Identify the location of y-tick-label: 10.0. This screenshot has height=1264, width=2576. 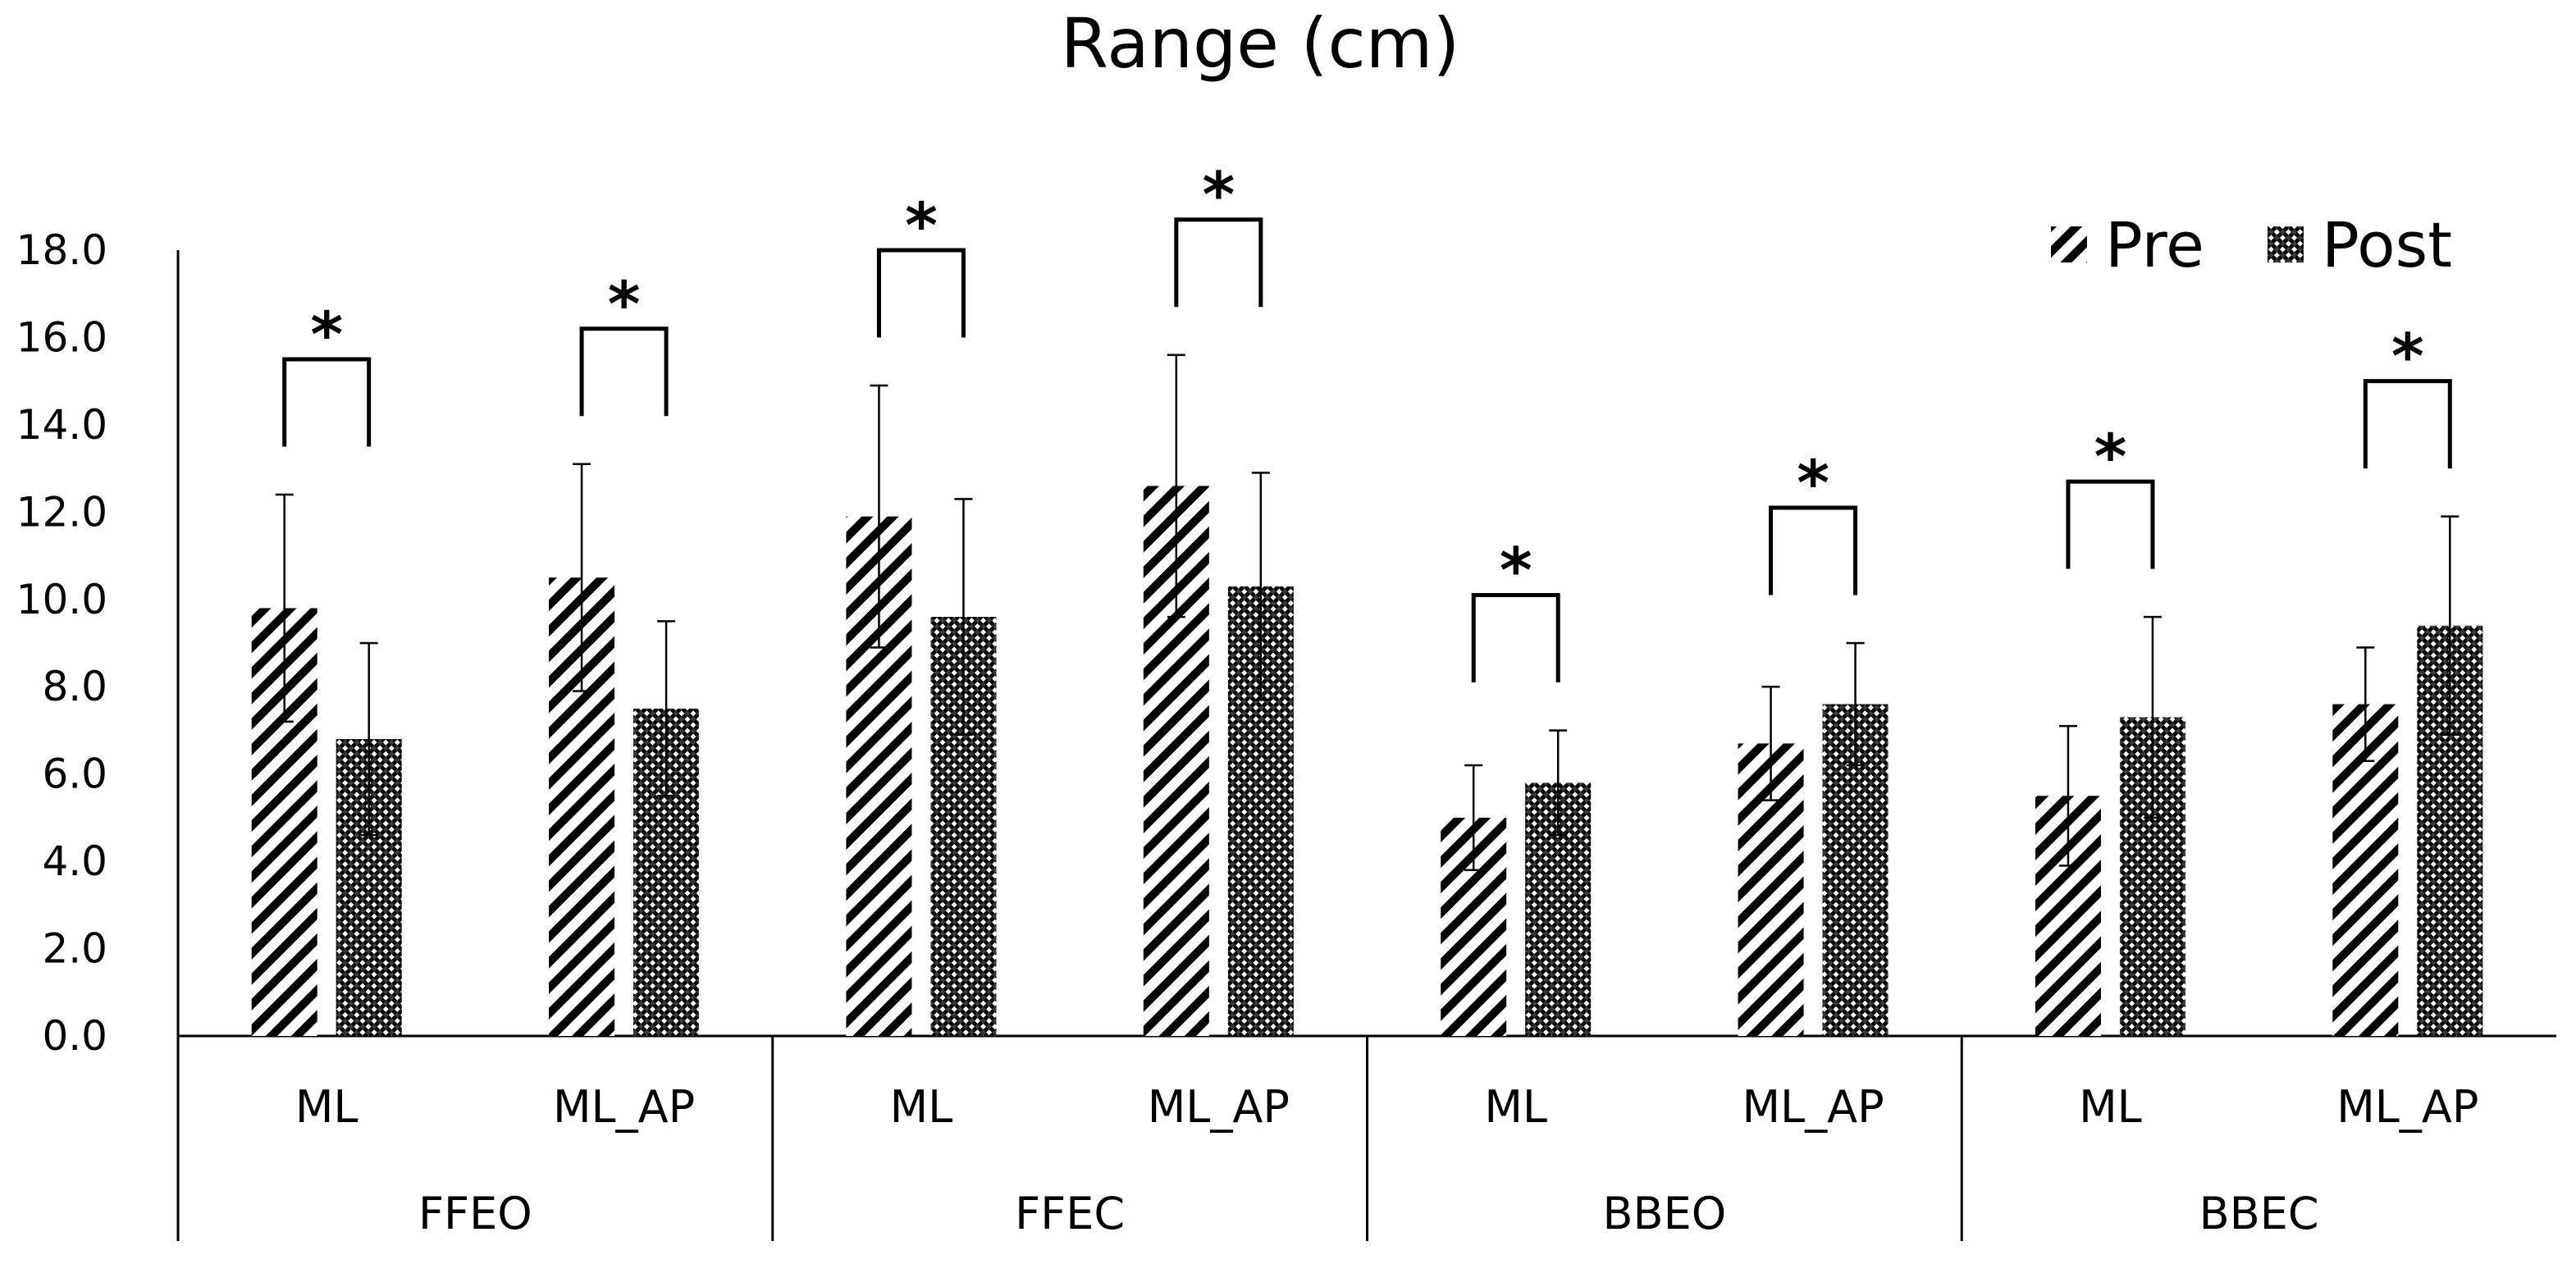
(62, 599).